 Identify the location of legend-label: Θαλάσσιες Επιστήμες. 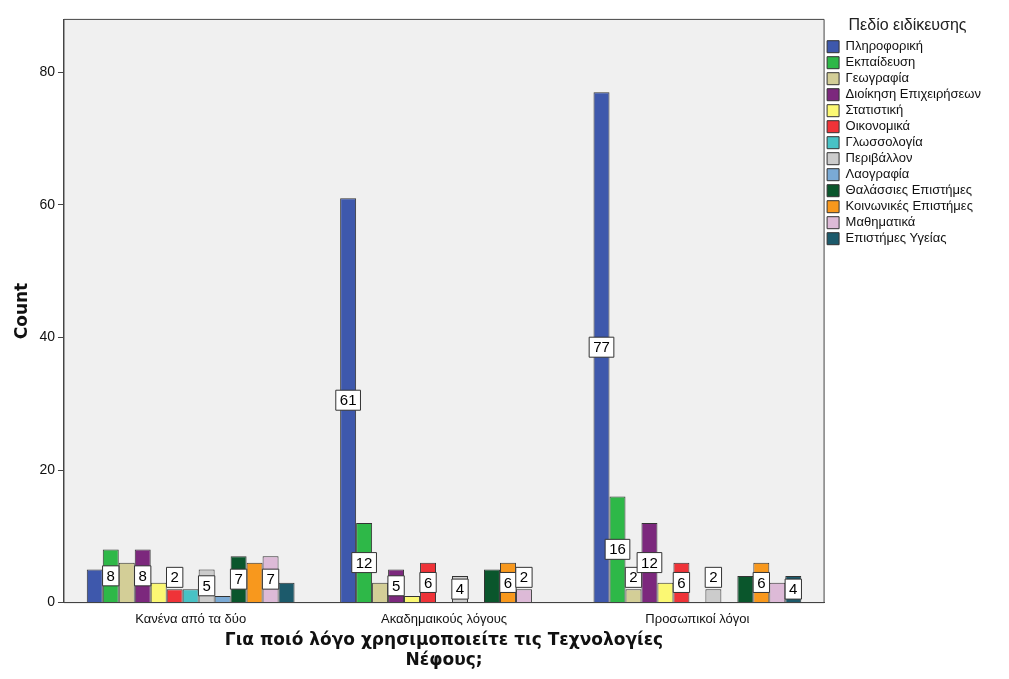
(909, 190).